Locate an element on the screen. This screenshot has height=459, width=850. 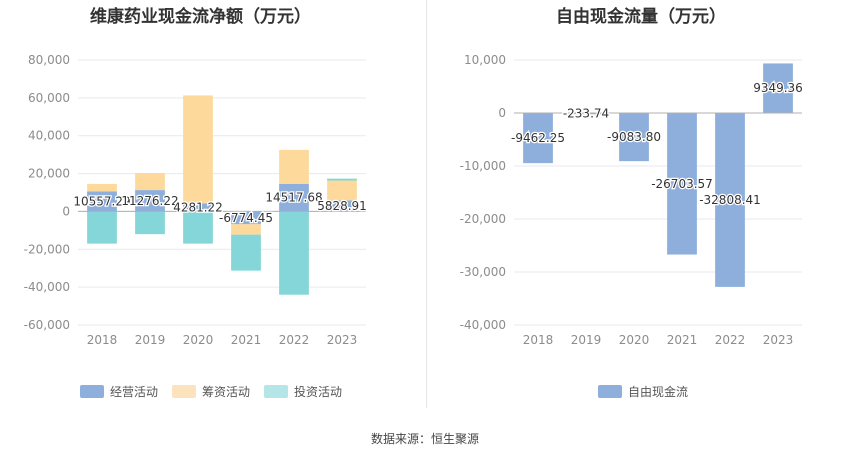
y-tick-label: 20,000 is located at coordinates (49, 174).